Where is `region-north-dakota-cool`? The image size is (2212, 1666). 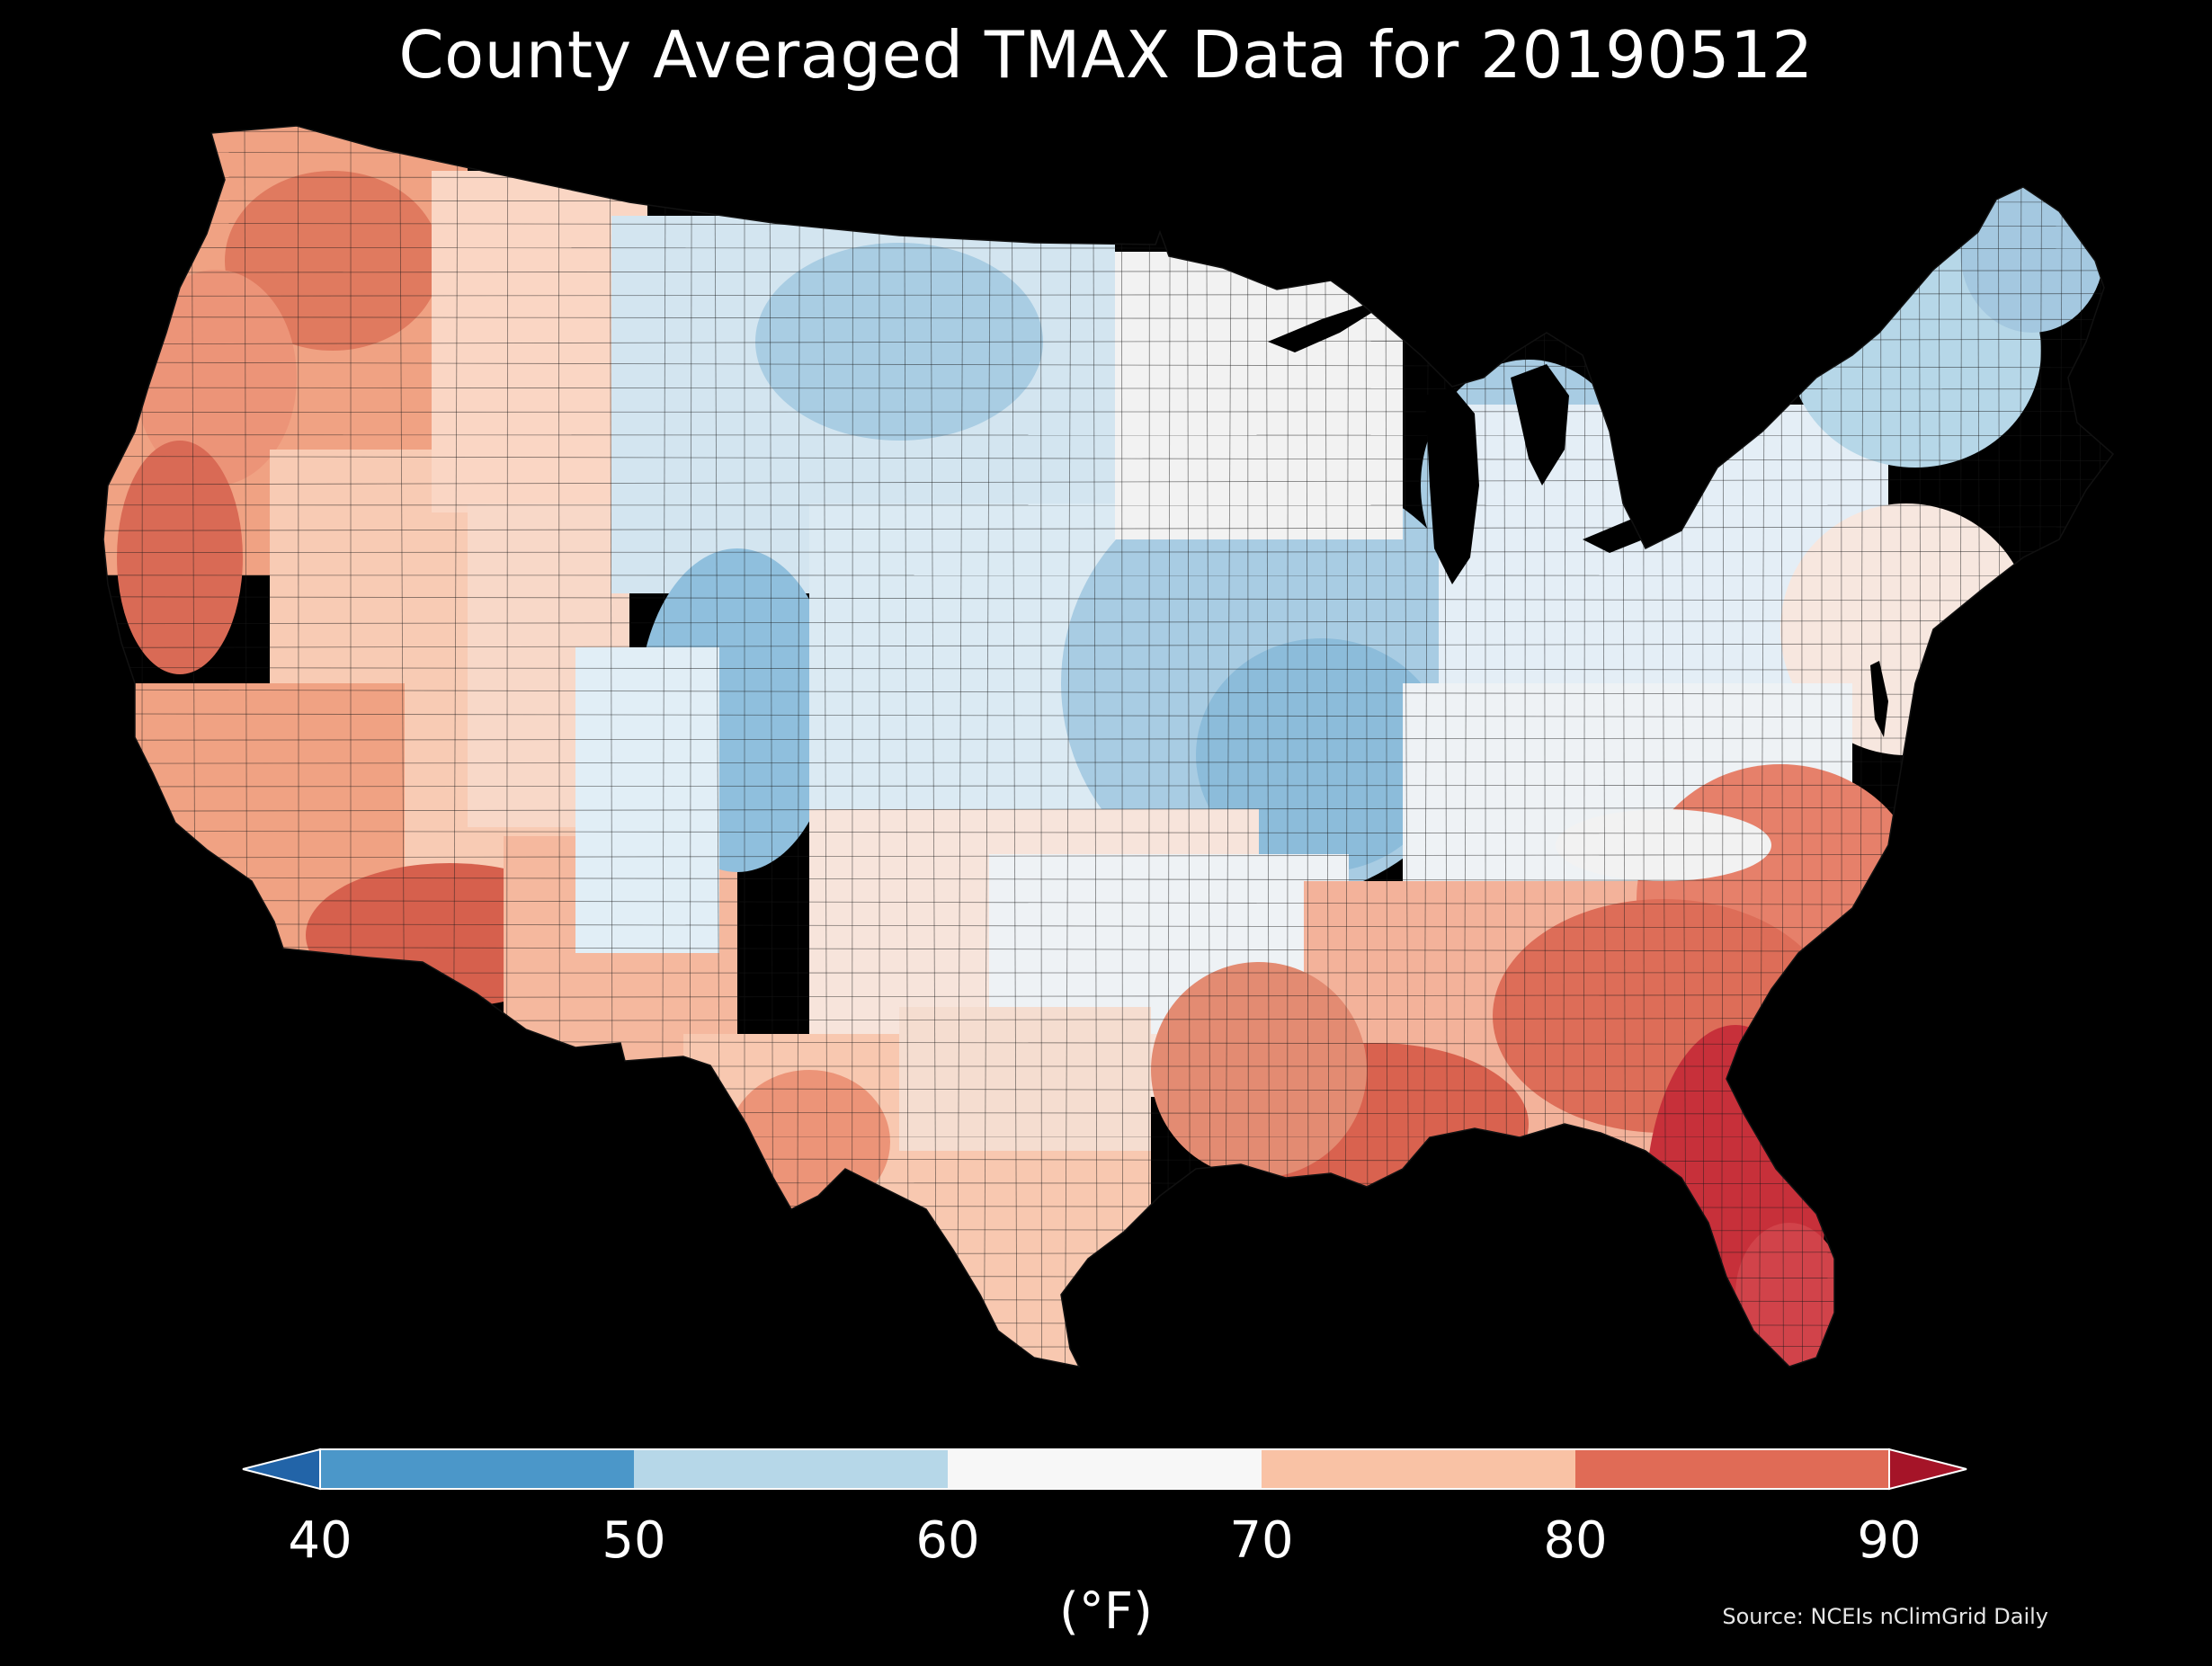 region-north-dakota-cool is located at coordinates (899, 342).